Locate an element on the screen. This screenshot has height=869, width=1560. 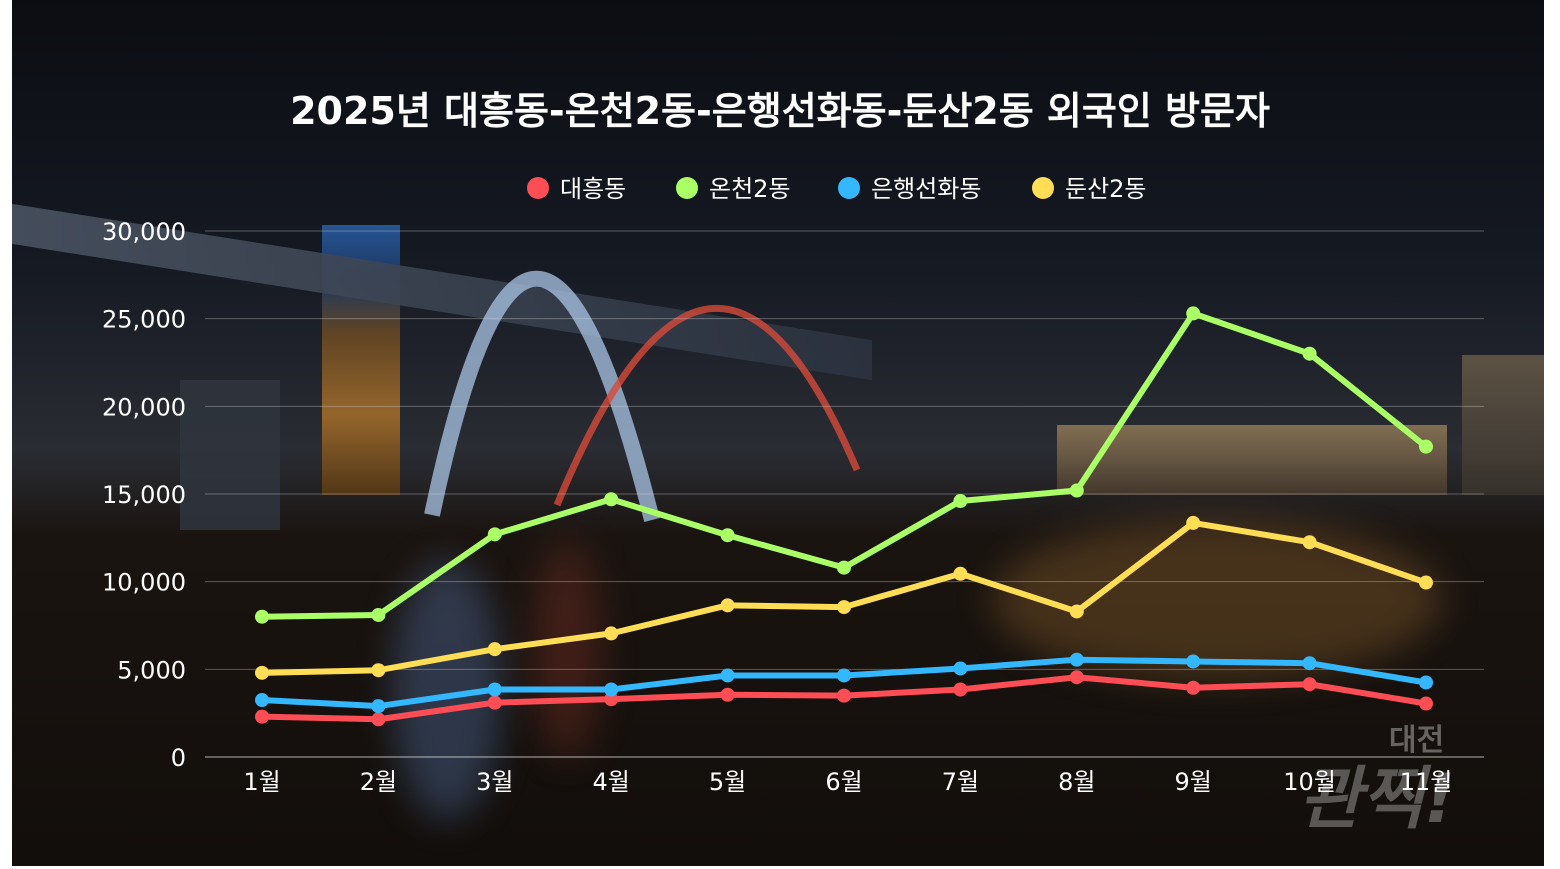
legend-label: 대흥동 is located at coordinates (593, 189).